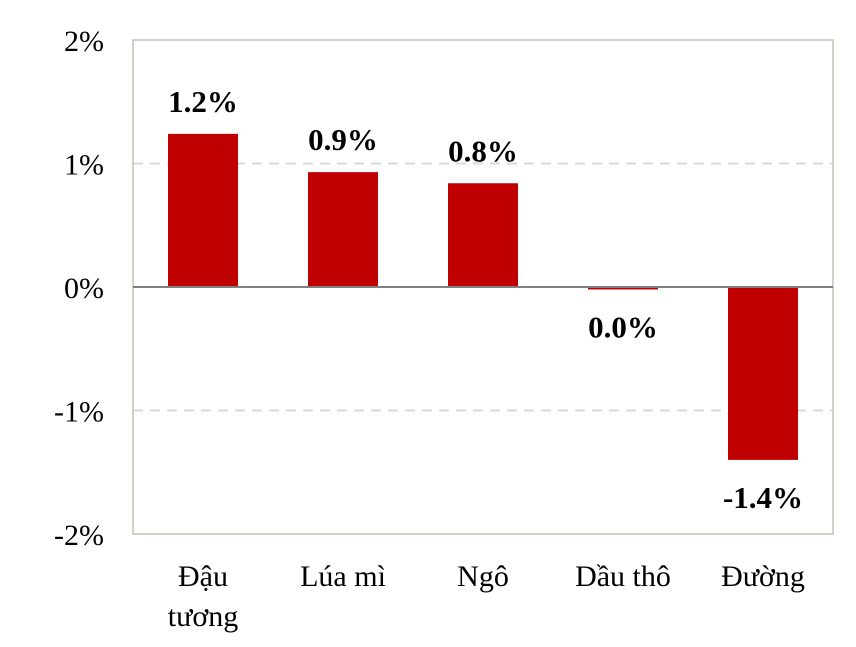 This screenshot has height=647, width=856. What do you see at coordinates (84, 288) in the screenshot?
I see `y-tick-label: 0%` at bounding box center [84, 288].